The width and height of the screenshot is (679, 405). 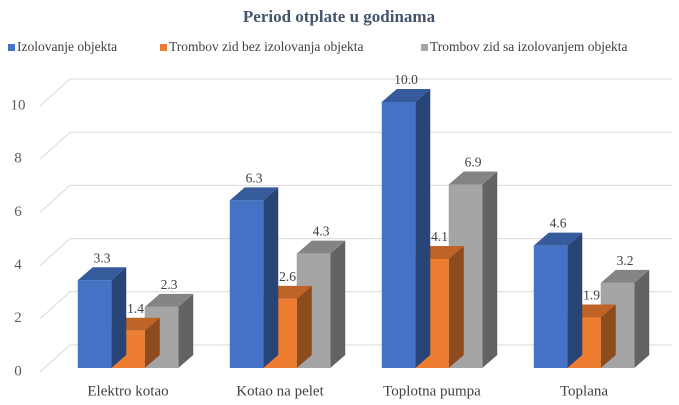 What do you see at coordinates (135, 308) in the screenshot?
I see `data-label: 1.4` at bounding box center [135, 308].